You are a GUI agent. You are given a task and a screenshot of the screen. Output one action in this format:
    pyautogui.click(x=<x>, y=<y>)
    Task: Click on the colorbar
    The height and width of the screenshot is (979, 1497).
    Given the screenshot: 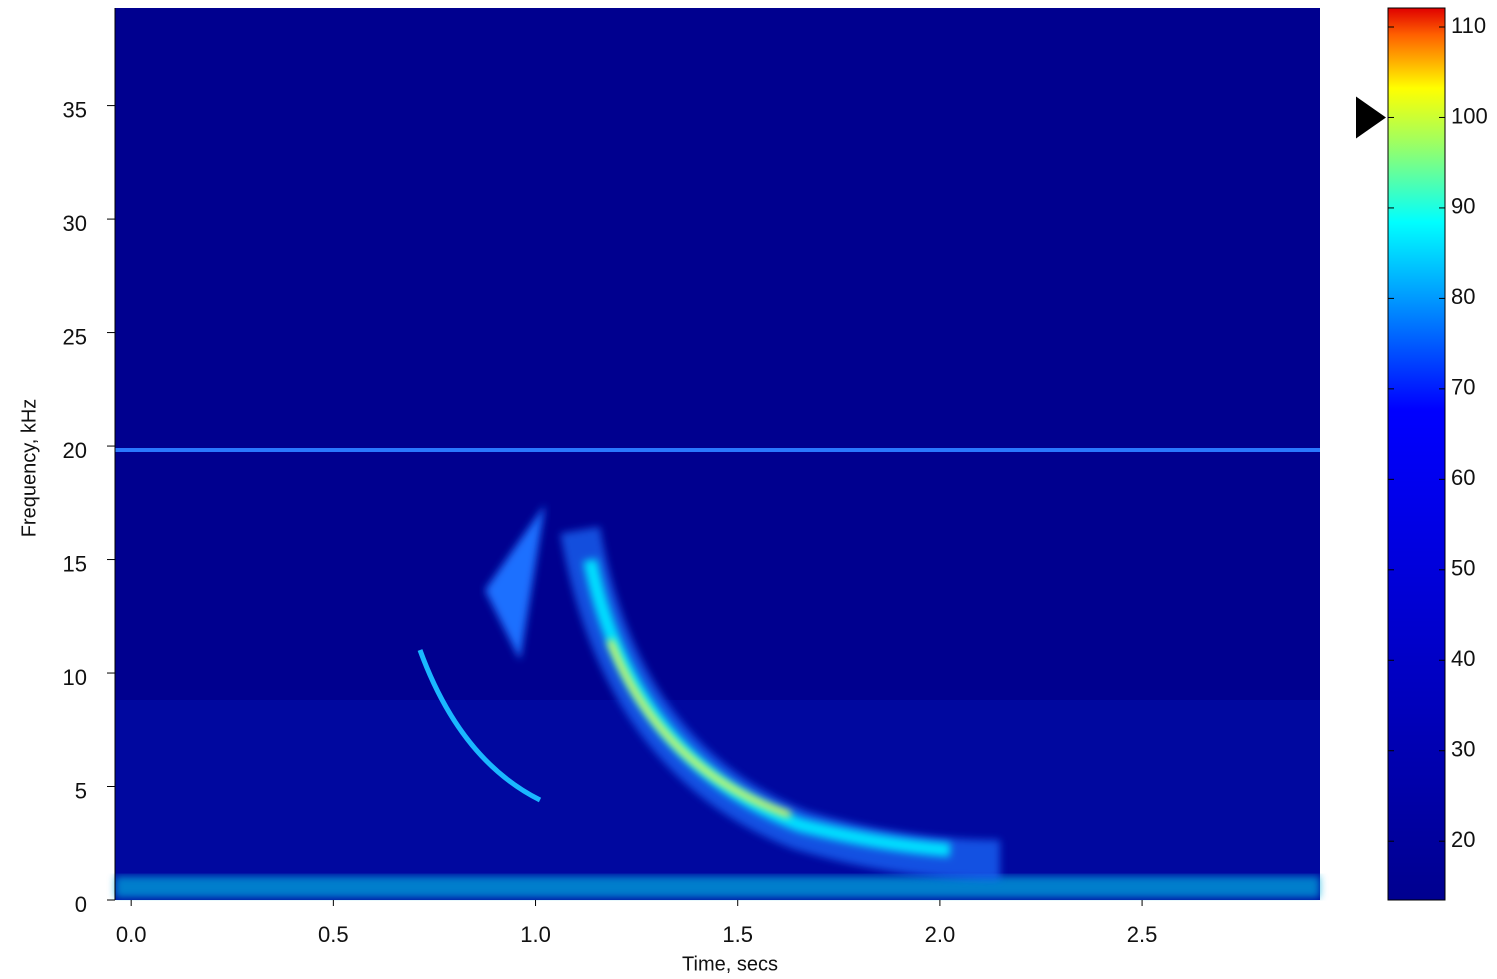 What is the action you would take?
    pyautogui.click(x=1416, y=454)
    